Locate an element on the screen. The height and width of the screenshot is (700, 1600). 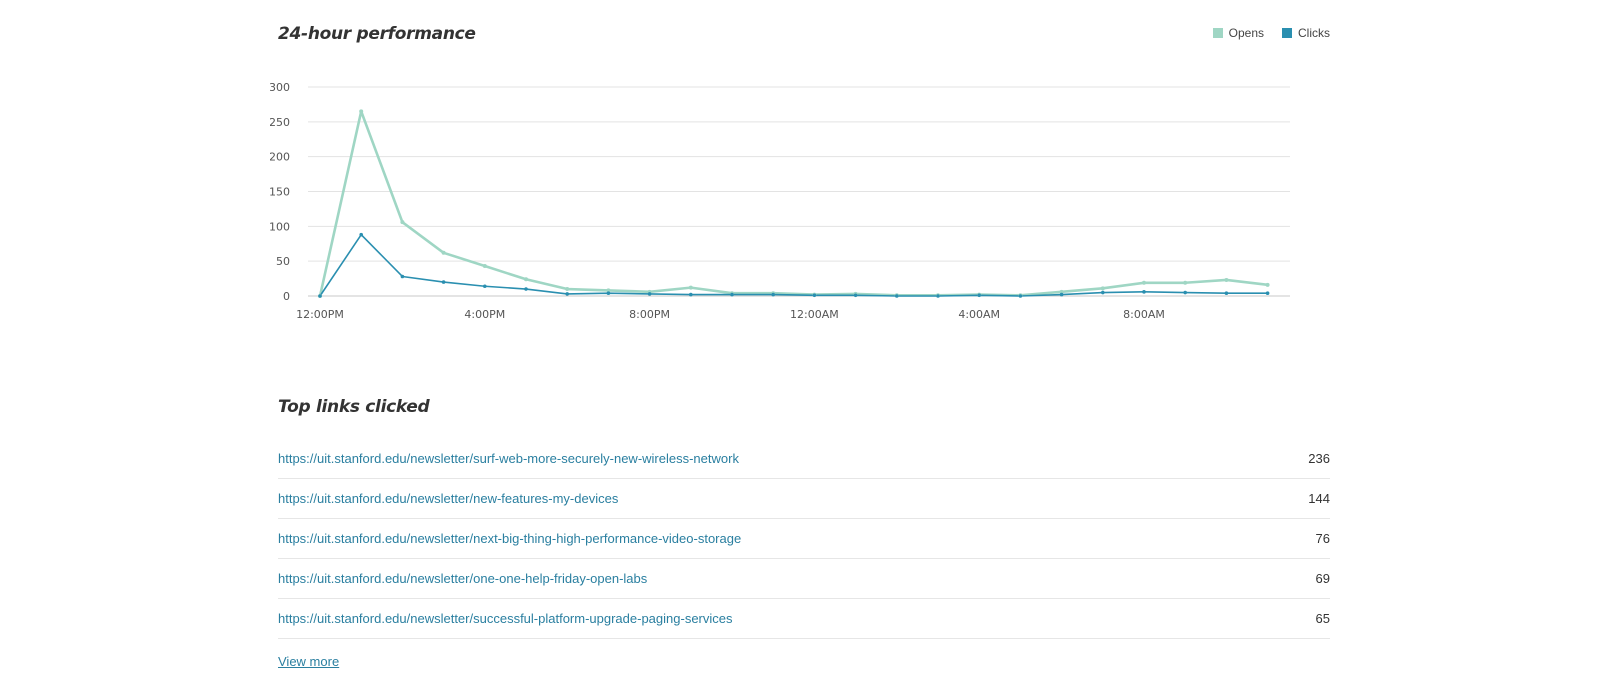
chart-legend: Opens Clicks is located at coordinates (1271, 33).